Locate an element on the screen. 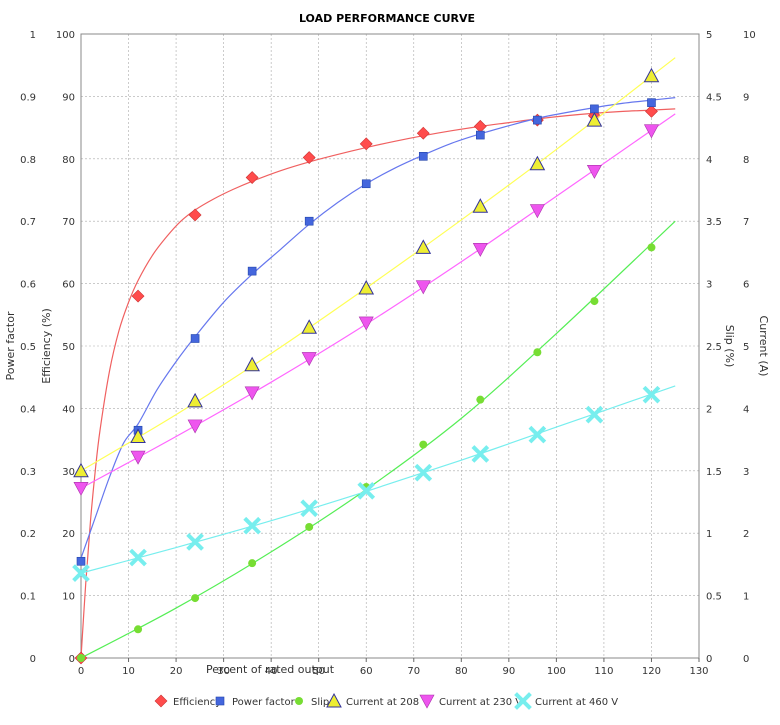 Image resolution: width=780 pixels, height=725 pixels. x-tick-label: 70 is located at coordinates (413, 671).